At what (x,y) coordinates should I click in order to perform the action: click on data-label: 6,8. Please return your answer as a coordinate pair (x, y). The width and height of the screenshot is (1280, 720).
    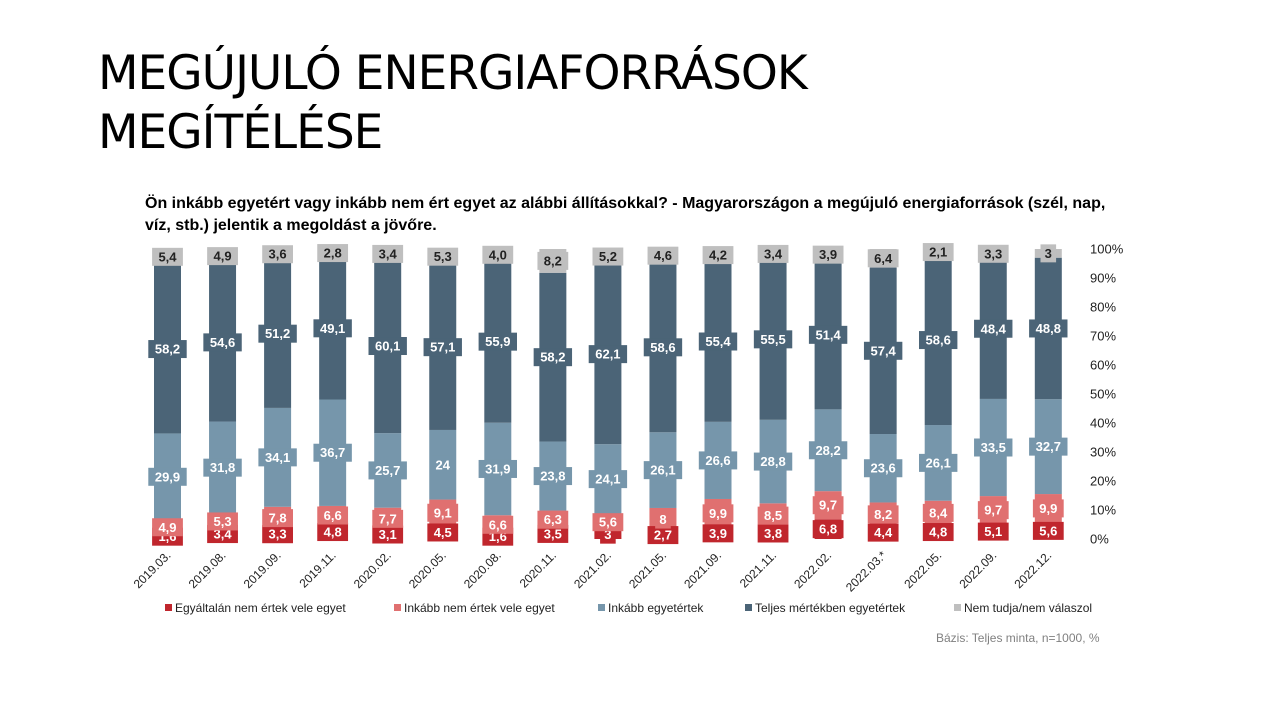
    Looking at the image, I should click on (828, 529).